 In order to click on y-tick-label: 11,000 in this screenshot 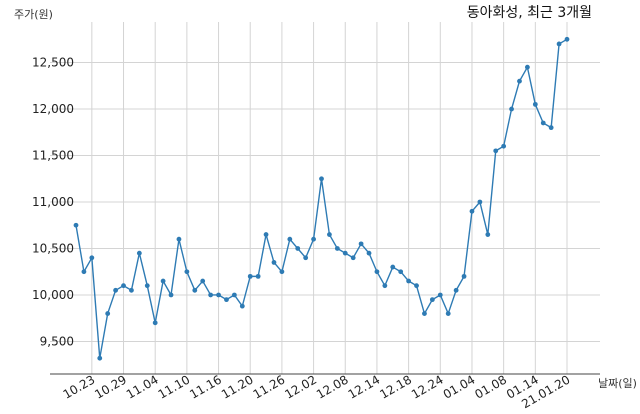, I will do `click(53, 202)`.